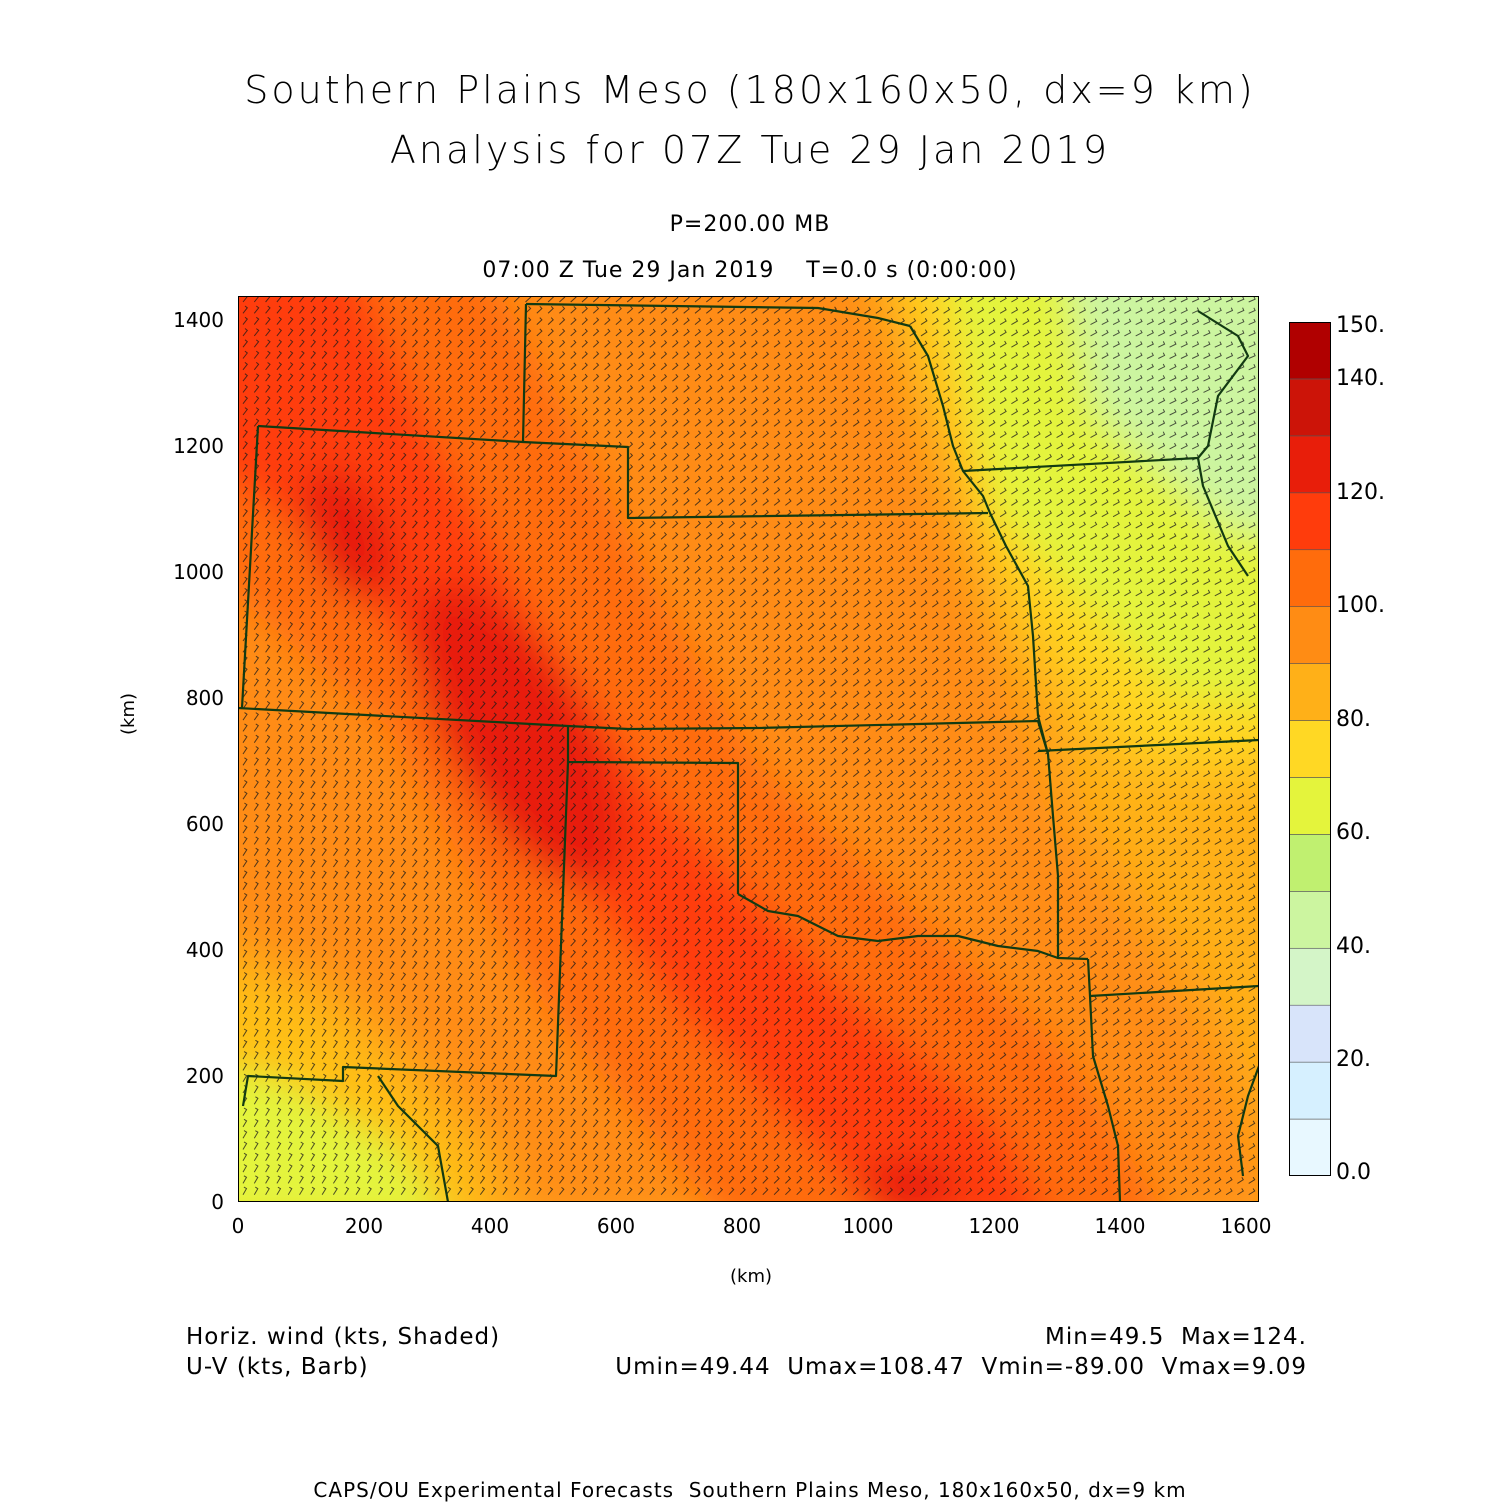  What do you see at coordinates (1120, 1226) in the screenshot?
I see `x-tick-label: 1400` at bounding box center [1120, 1226].